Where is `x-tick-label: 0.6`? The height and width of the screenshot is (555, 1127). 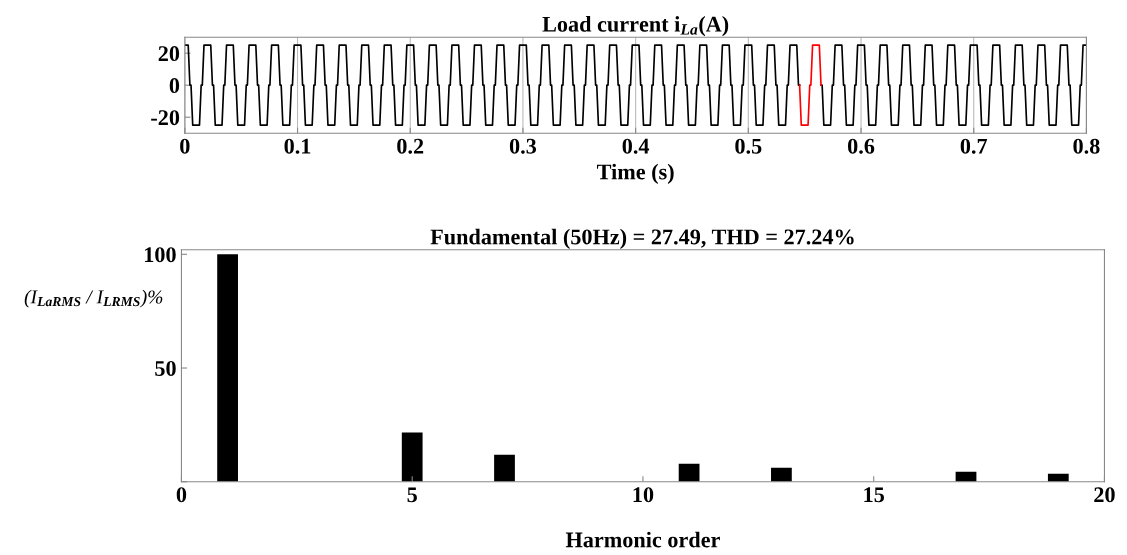
x-tick-label: 0.6 is located at coordinates (861, 146).